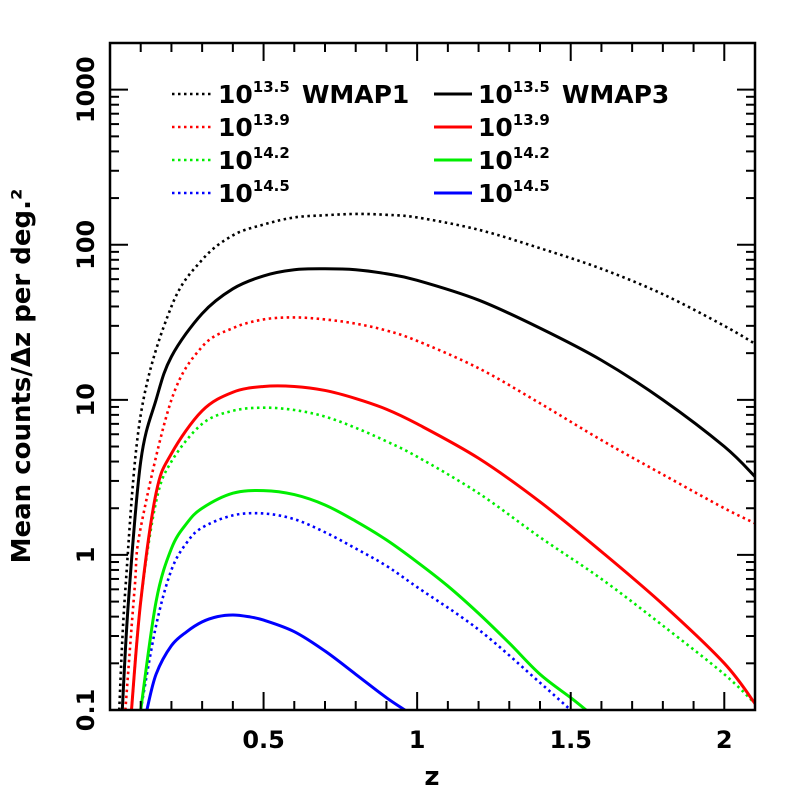 Image resolution: width=797 pixels, height=797 pixels. I want to click on y-axis-label: Mean counts/Δz per deg.², so click(22, 376).